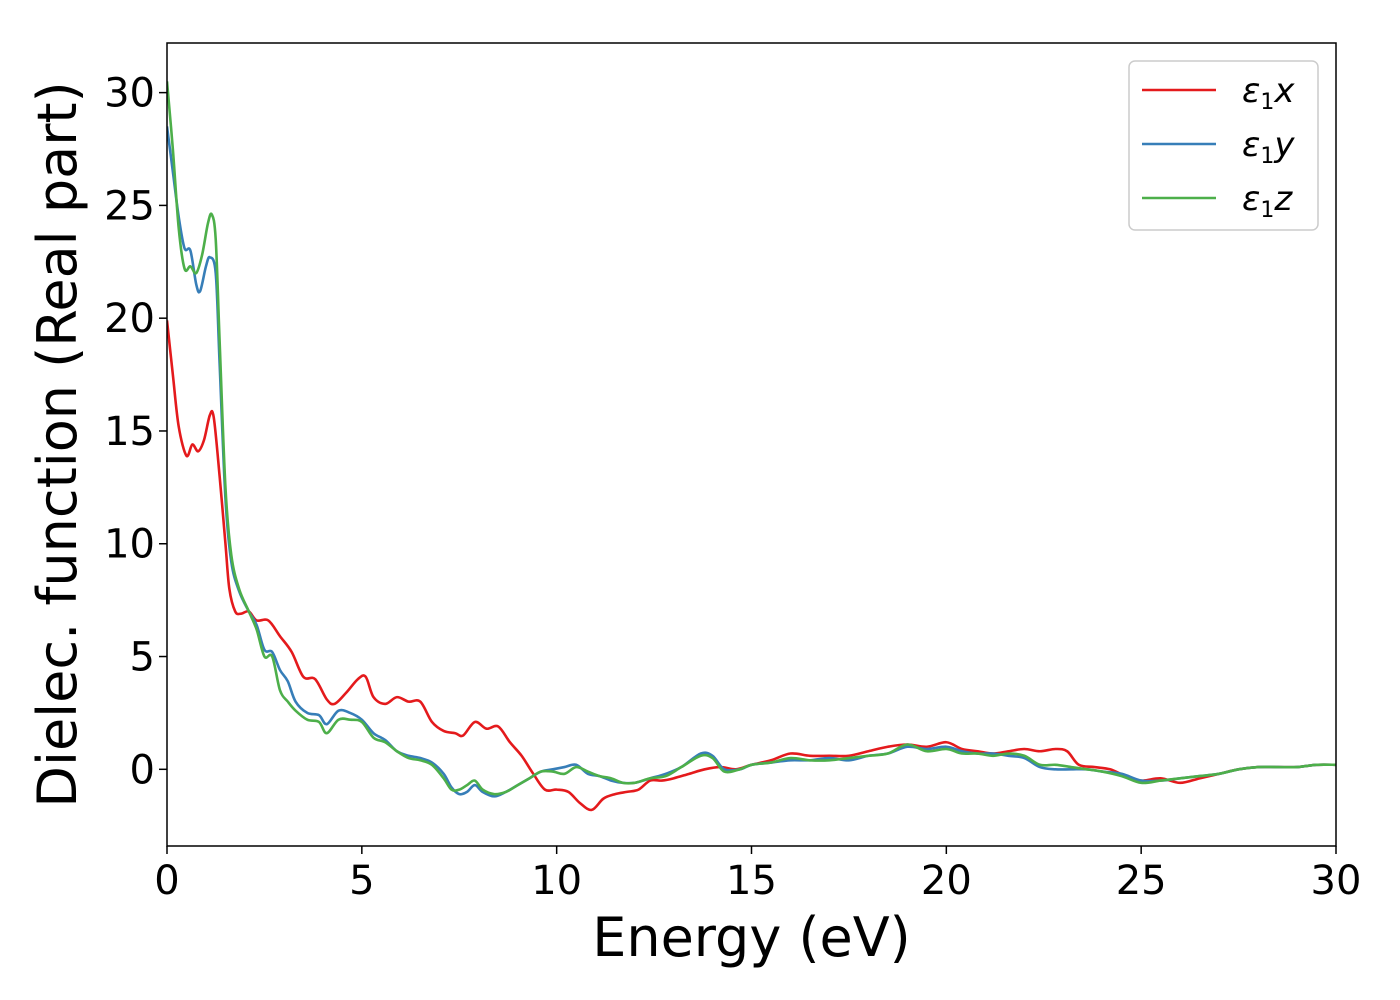 The image size is (1400, 1000). I want to click on x-tick-label: 20, so click(946, 881).